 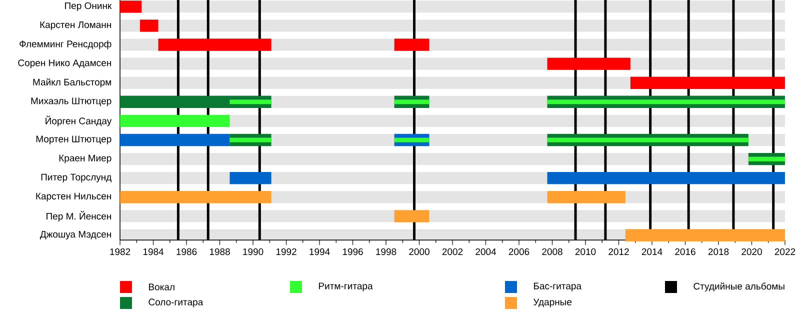 I want to click on y-tick-label: Карстен Ломанн, so click(x=75, y=25).